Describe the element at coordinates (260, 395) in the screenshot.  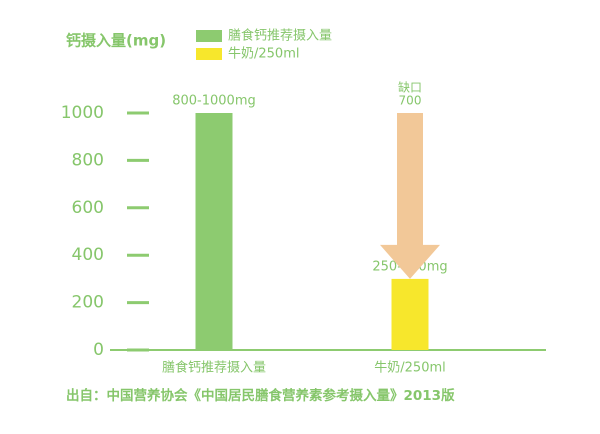
I see `source-note: 出自：中国营养协会《中国居民膳食营养素参考摄入量》2013版` at that location.